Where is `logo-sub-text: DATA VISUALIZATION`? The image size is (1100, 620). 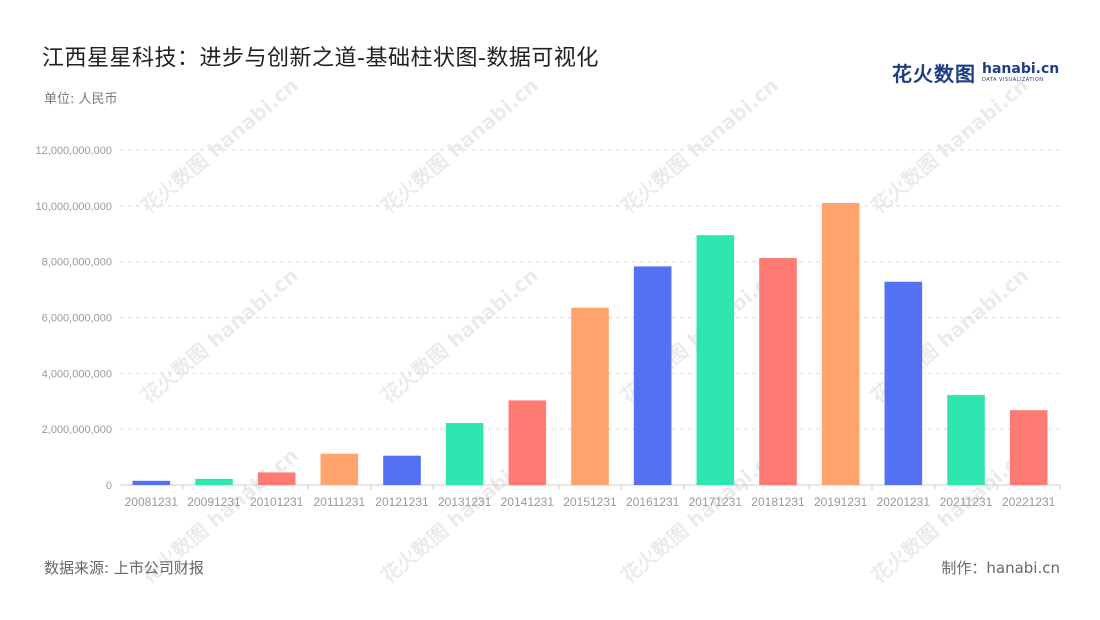
logo-sub-text: DATA VISUALIZATION is located at coordinates (1013, 80).